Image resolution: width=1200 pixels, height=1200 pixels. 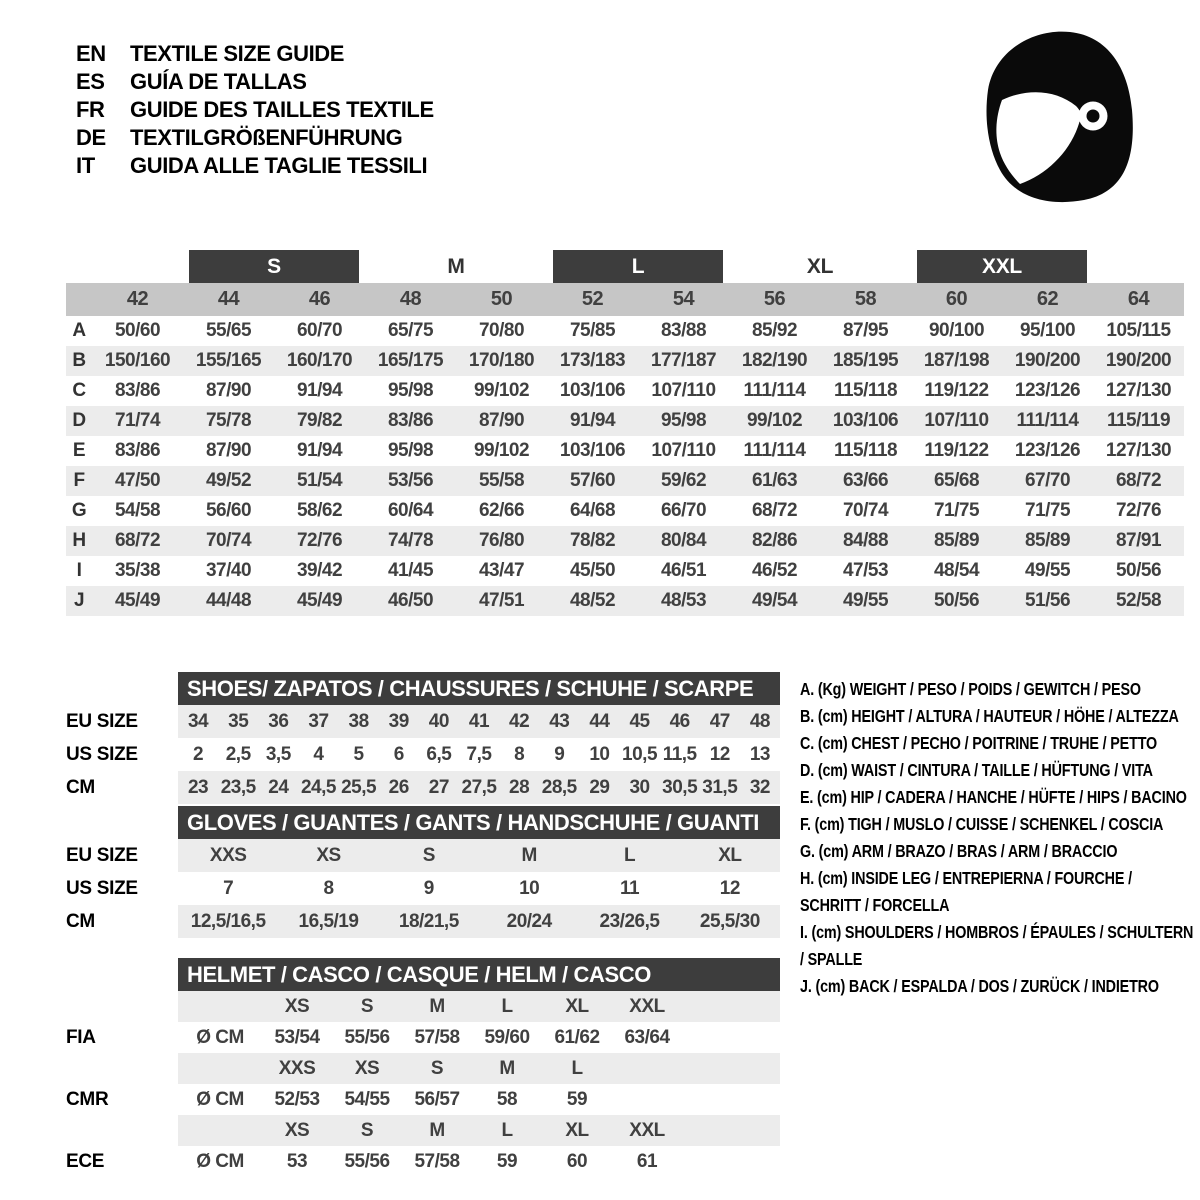 What do you see at coordinates (479, 787) in the screenshot?
I see `size-cell: 27,5` at bounding box center [479, 787].